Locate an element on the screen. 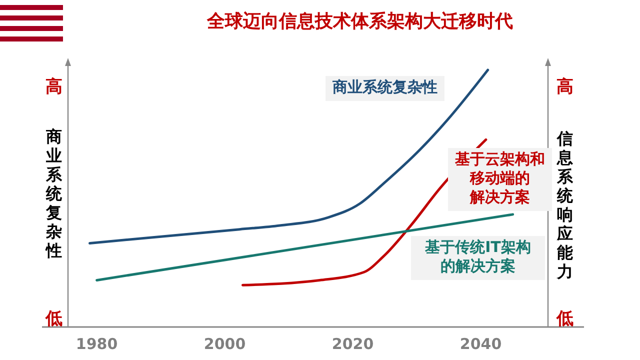 The height and width of the screenshot is (360, 640). series-label: 基于云架构和移动端的解决方案 is located at coordinates (499, 178).